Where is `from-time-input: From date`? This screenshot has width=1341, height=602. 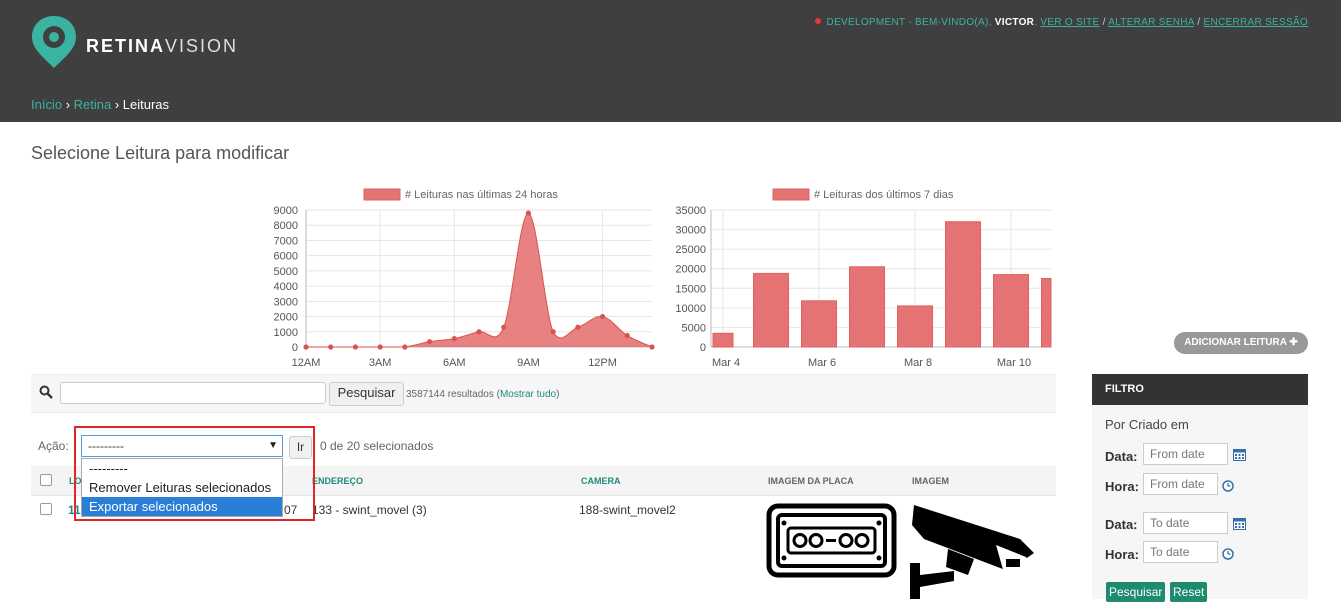 from-time-input: From date is located at coordinates (1180, 484).